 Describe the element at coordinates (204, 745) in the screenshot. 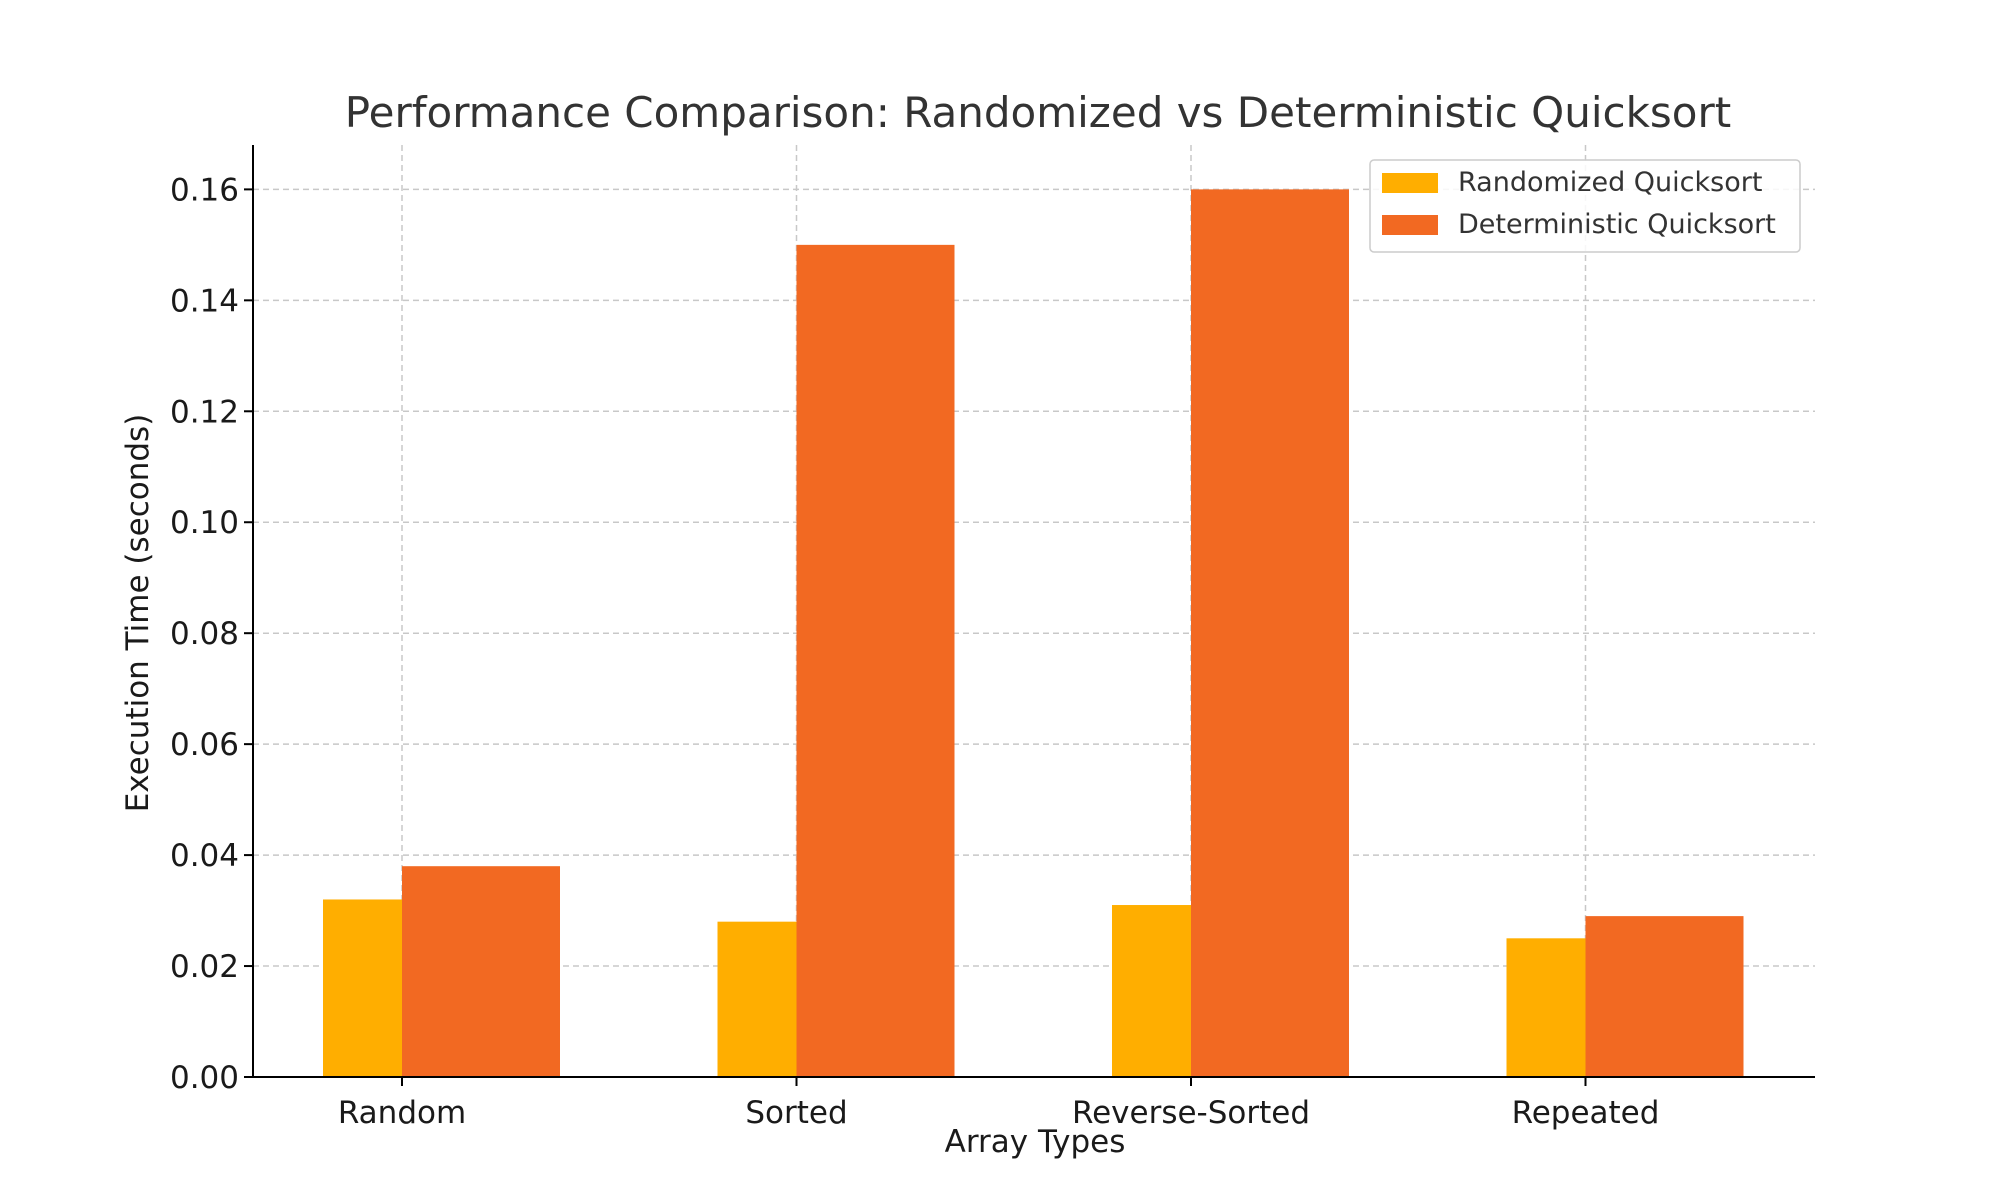

I see `y-tick-label: 0.06` at that location.